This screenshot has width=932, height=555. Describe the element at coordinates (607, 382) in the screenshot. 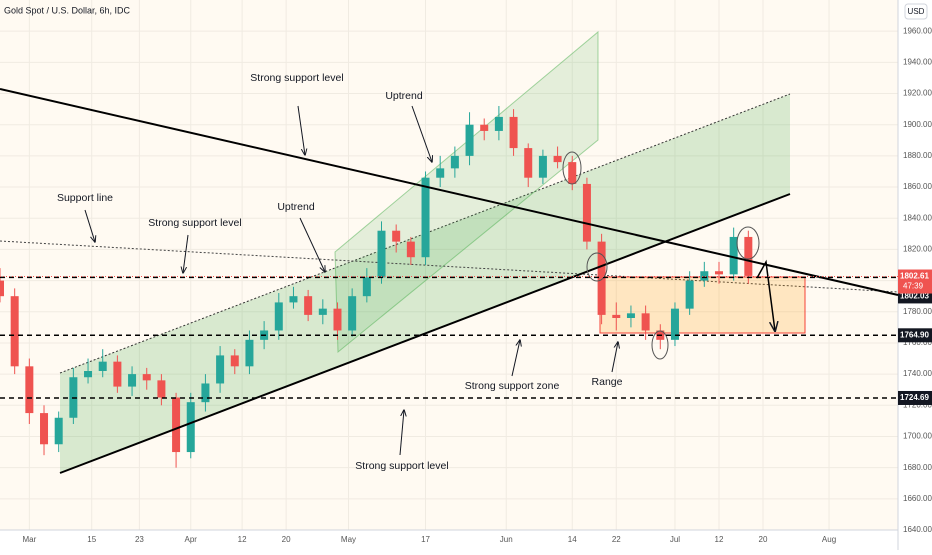

I see `annotation: Range` at that location.